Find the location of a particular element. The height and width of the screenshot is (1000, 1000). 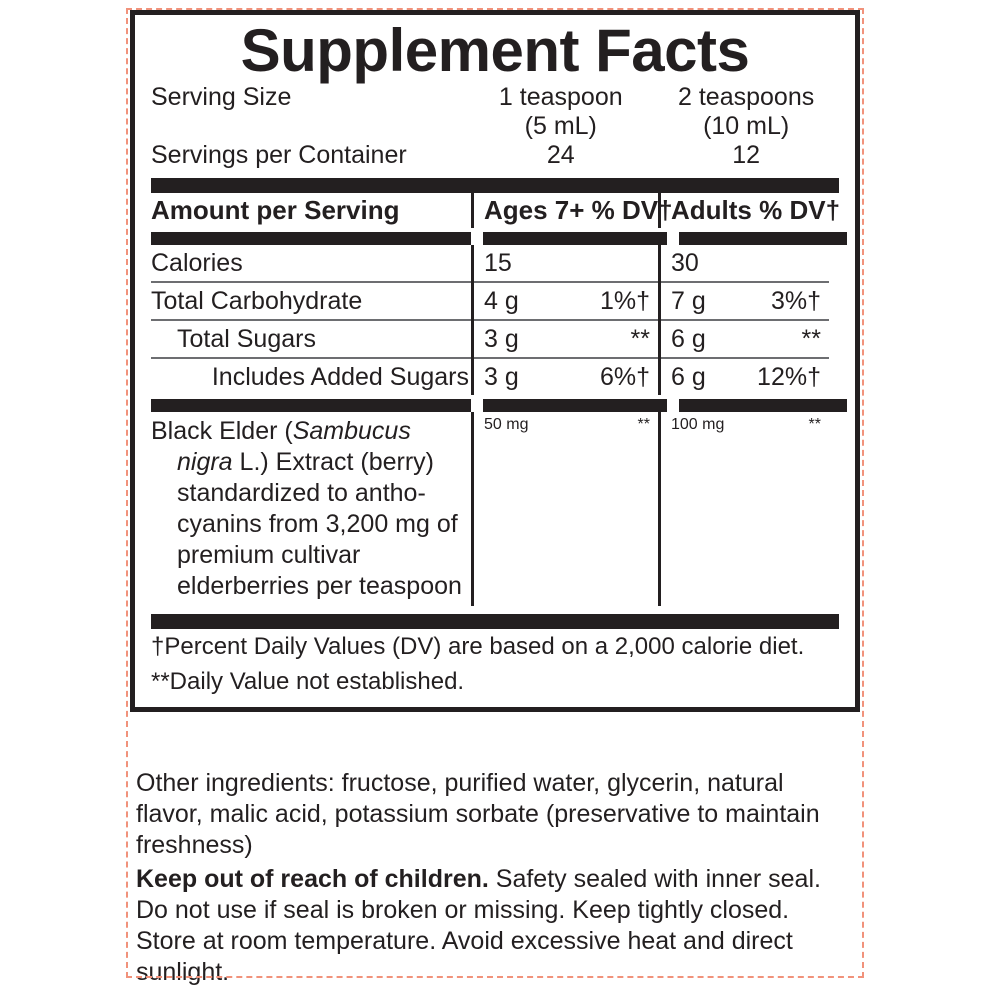

table-row: Total Sugars 3 g ** 6 g ** is located at coordinates (495, 340).